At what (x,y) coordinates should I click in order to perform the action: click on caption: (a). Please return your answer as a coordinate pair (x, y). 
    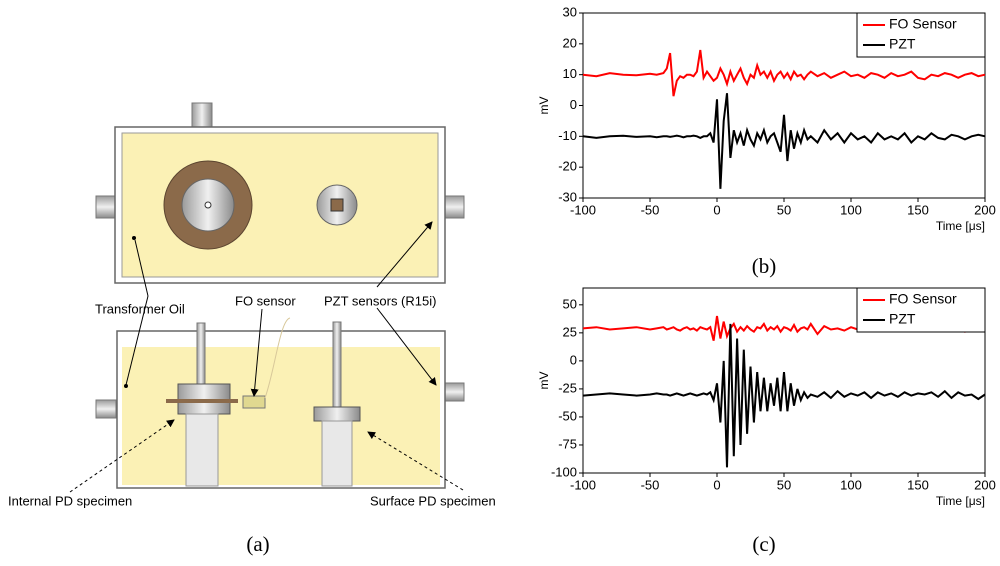
    Looking at the image, I should click on (257, 544).